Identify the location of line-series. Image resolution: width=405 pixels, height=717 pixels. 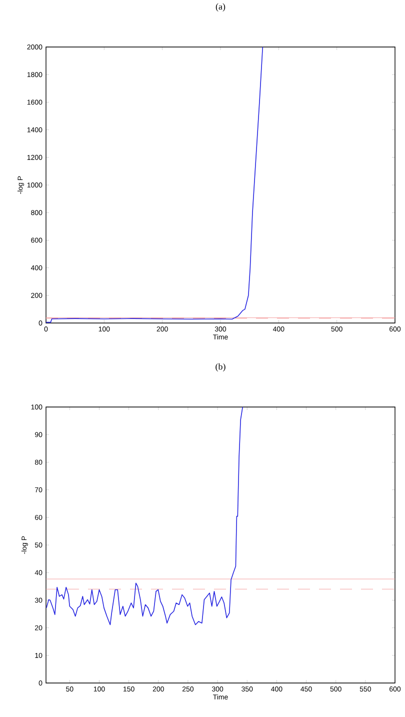
(145, 516).